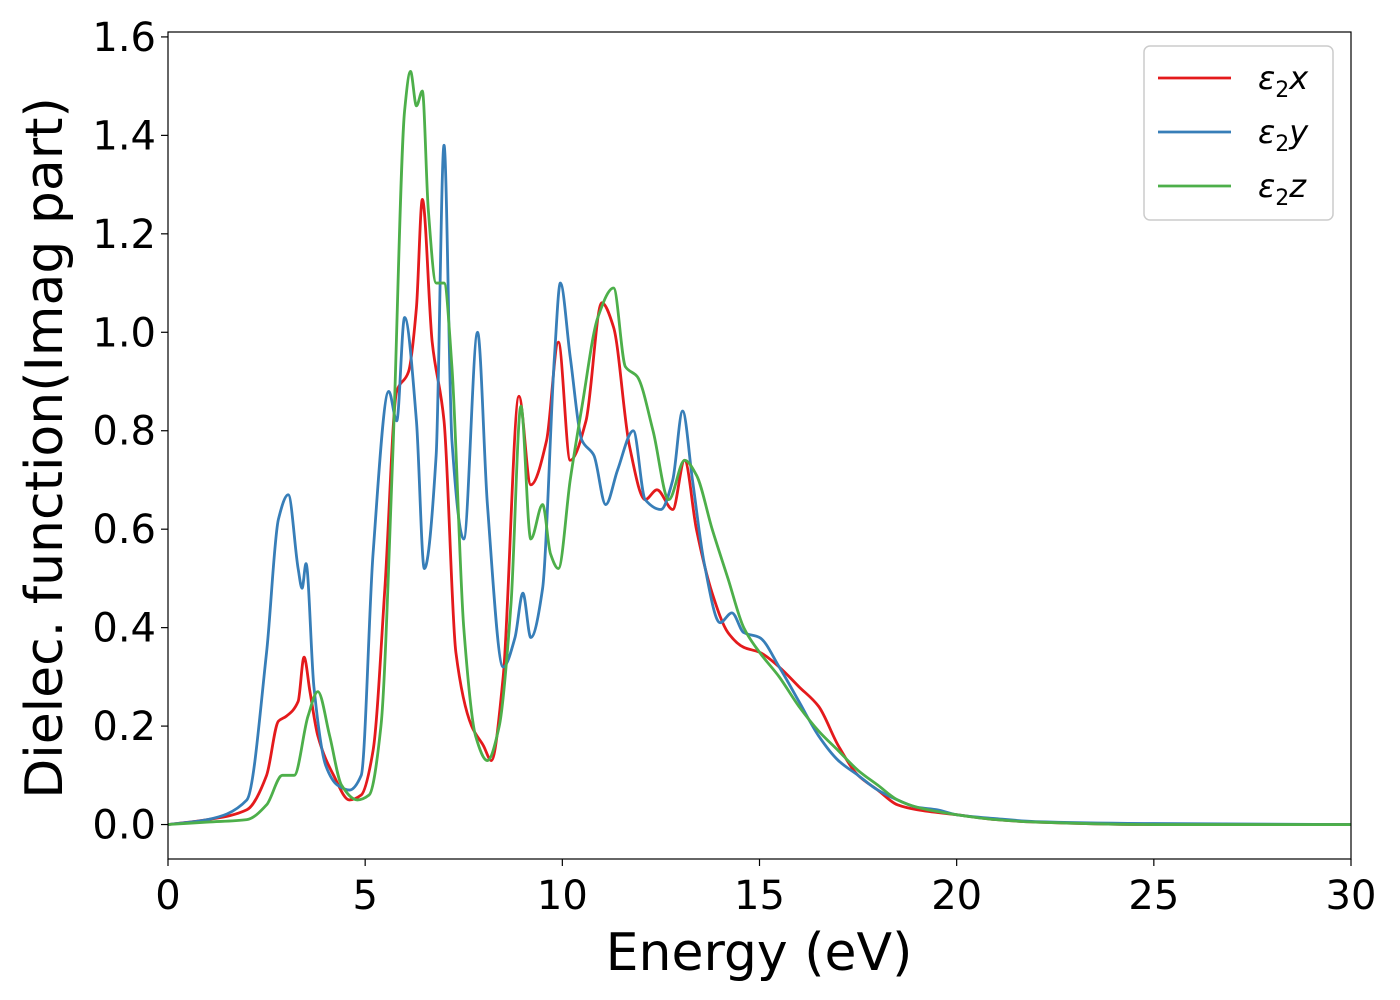 Image resolution: width=1400 pixels, height=1000 pixels. I want to click on legend-label-x: ε2x, so click(1283, 81).